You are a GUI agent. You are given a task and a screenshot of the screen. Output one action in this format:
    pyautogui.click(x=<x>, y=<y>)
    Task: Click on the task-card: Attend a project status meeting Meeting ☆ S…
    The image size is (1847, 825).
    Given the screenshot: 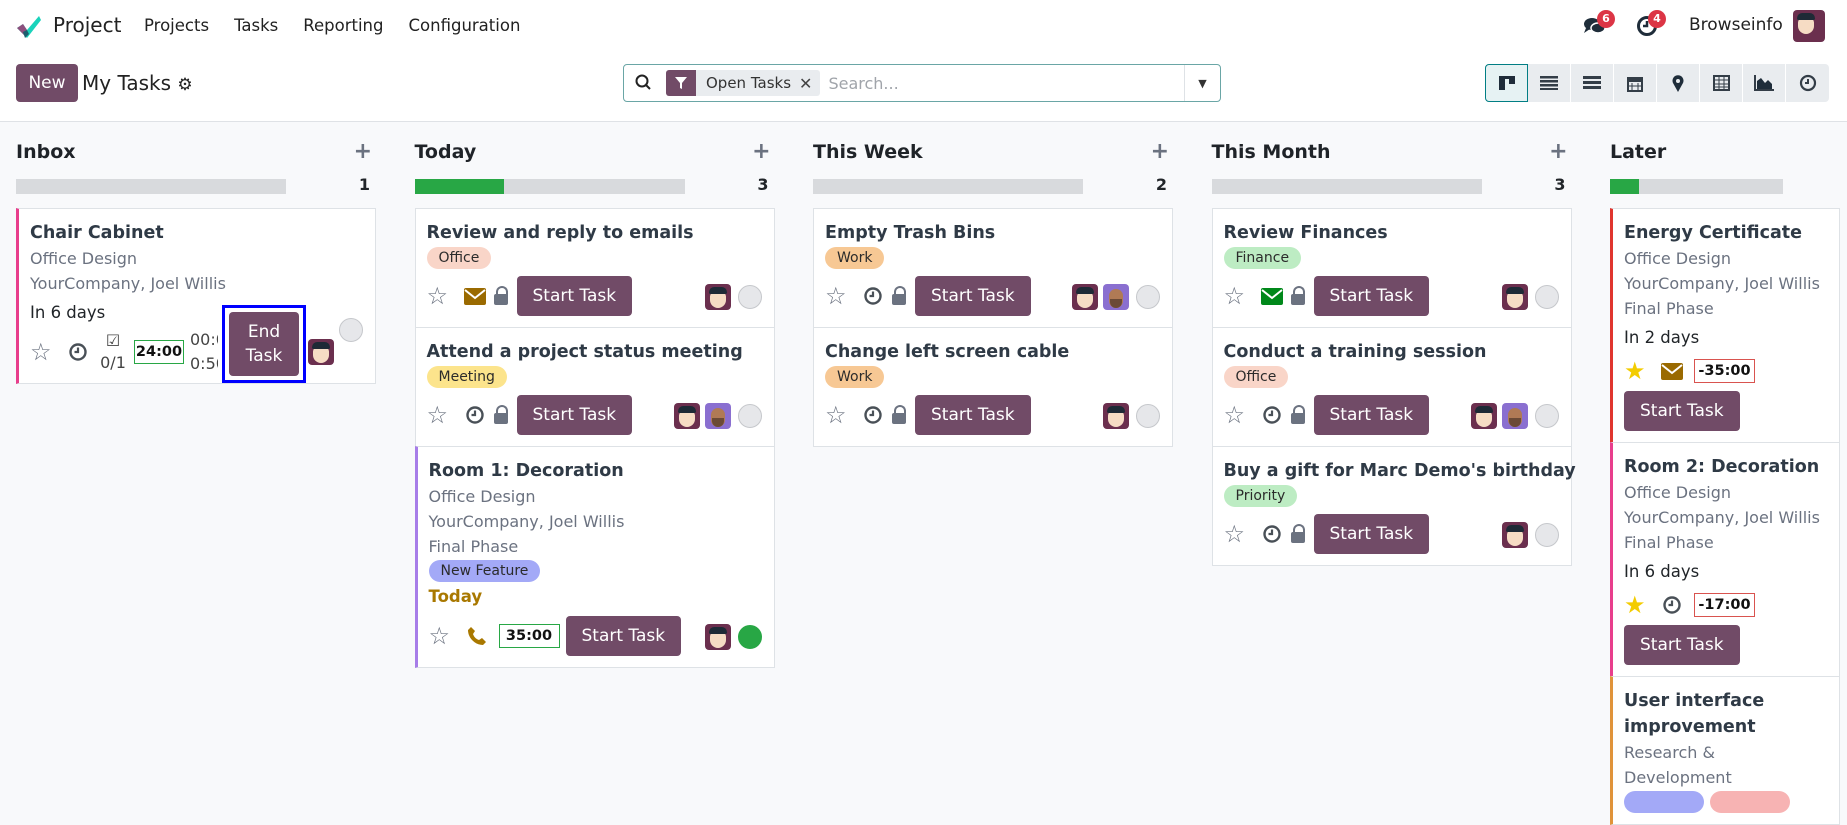 What is the action you would take?
    pyautogui.click(x=594, y=387)
    